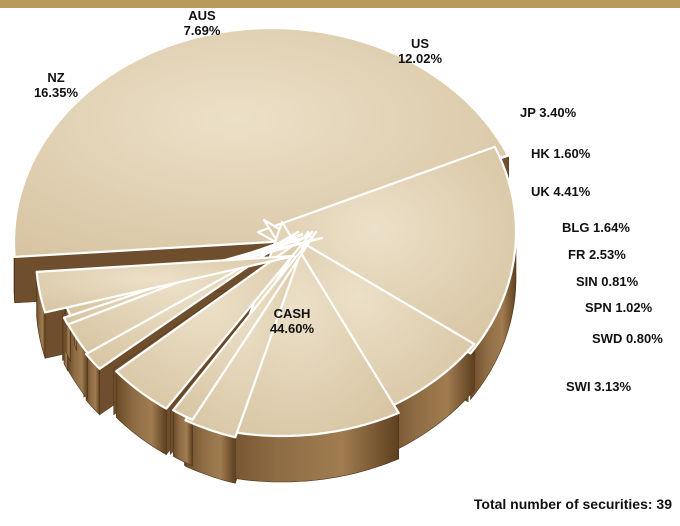  What do you see at coordinates (165, 284) in the screenshot?
I see `slice-swi` at bounding box center [165, 284].